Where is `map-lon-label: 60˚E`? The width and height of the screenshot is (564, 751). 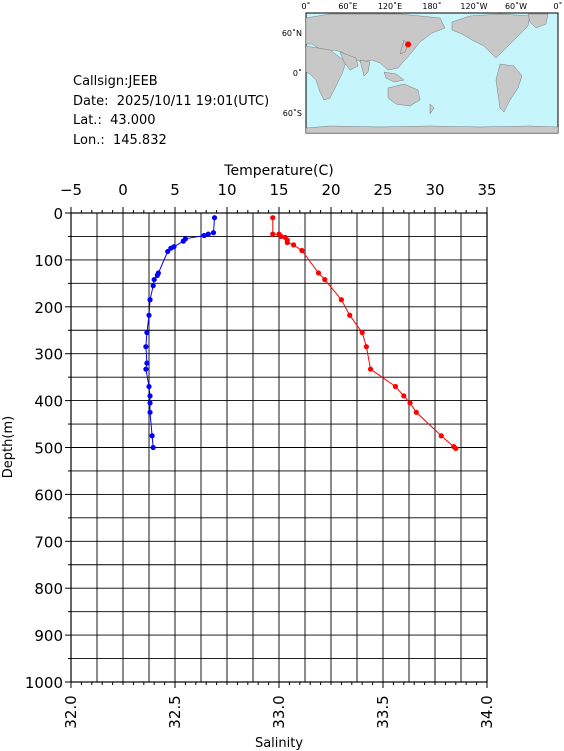 map-lon-label: 60˚E is located at coordinates (347, 6).